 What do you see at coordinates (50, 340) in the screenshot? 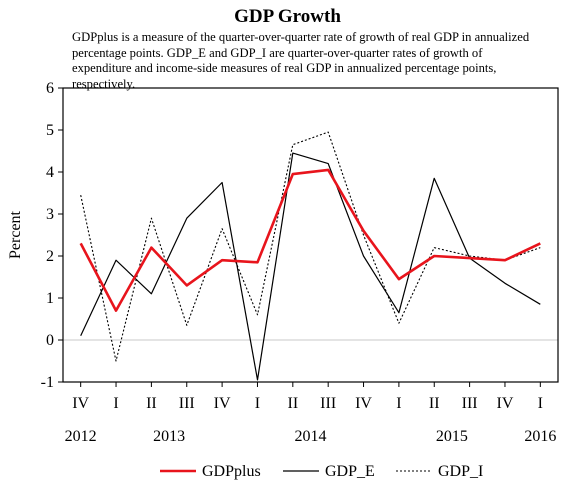
I see `y-tick-label: 0` at bounding box center [50, 340].